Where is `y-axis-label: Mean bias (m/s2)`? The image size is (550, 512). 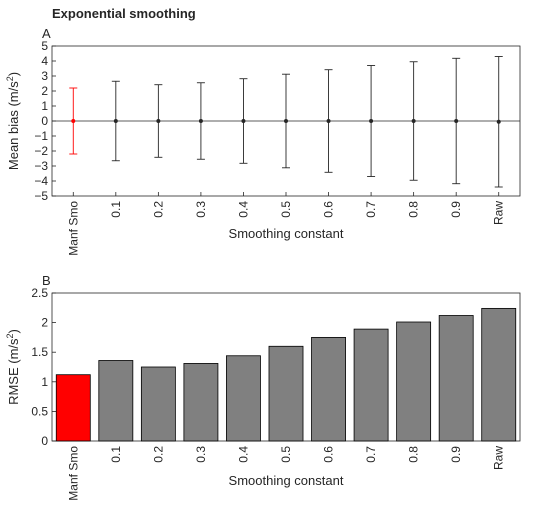
y-axis-label: Mean bias (m/s2) is located at coordinates (13, 121).